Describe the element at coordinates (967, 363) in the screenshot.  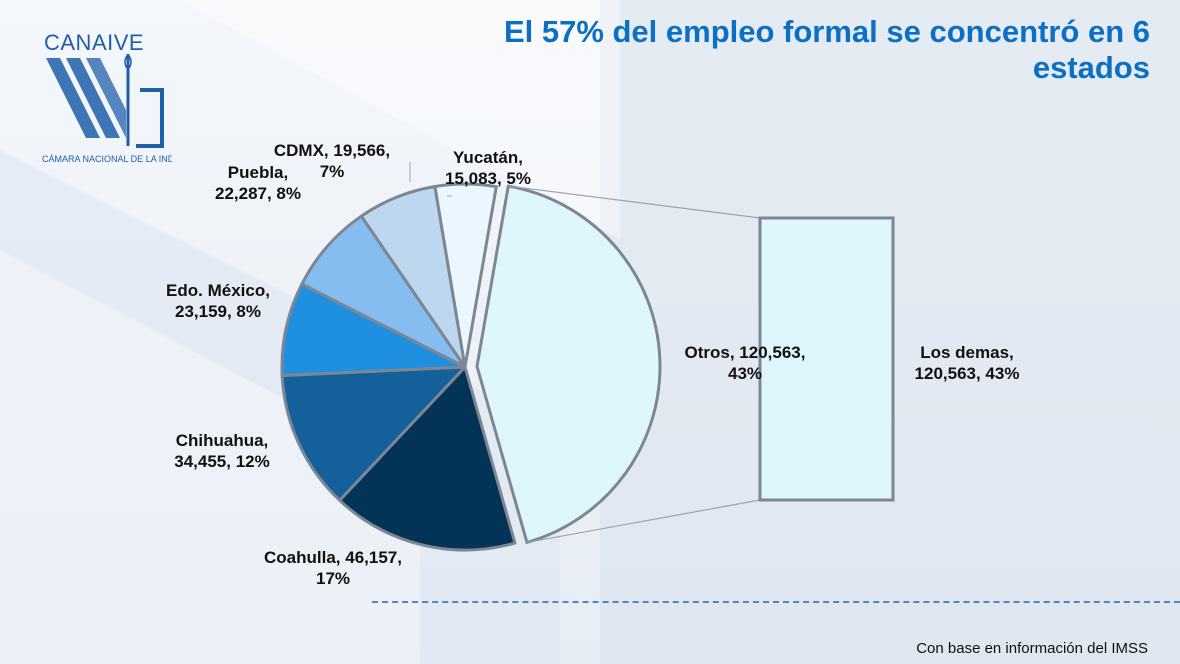
I see `data-label-los-demas: Los demas, 120,563, 43%` at that location.